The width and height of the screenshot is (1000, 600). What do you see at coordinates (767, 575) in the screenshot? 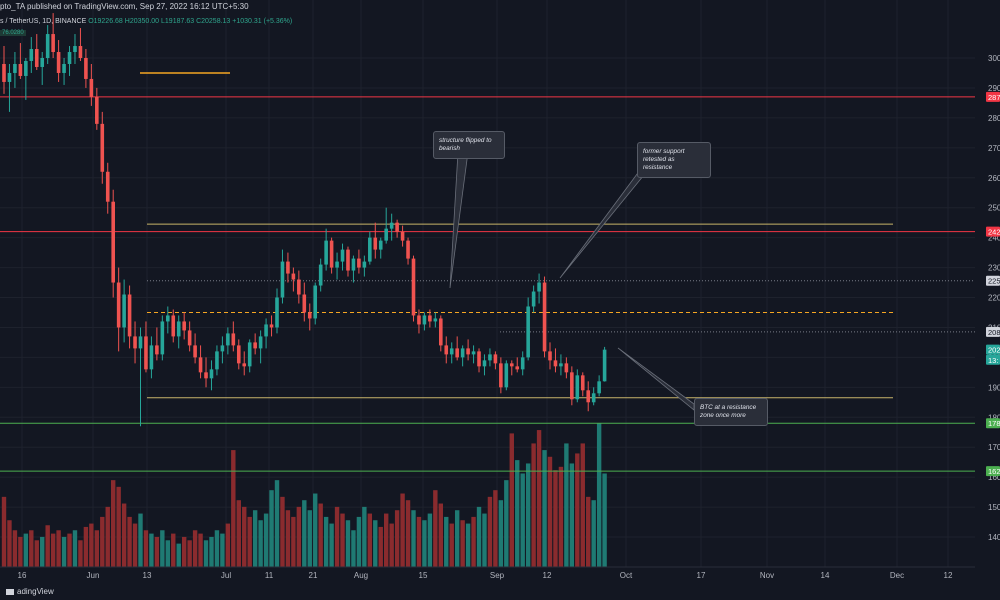
I see `time-tick-label: Nov` at bounding box center [767, 575].